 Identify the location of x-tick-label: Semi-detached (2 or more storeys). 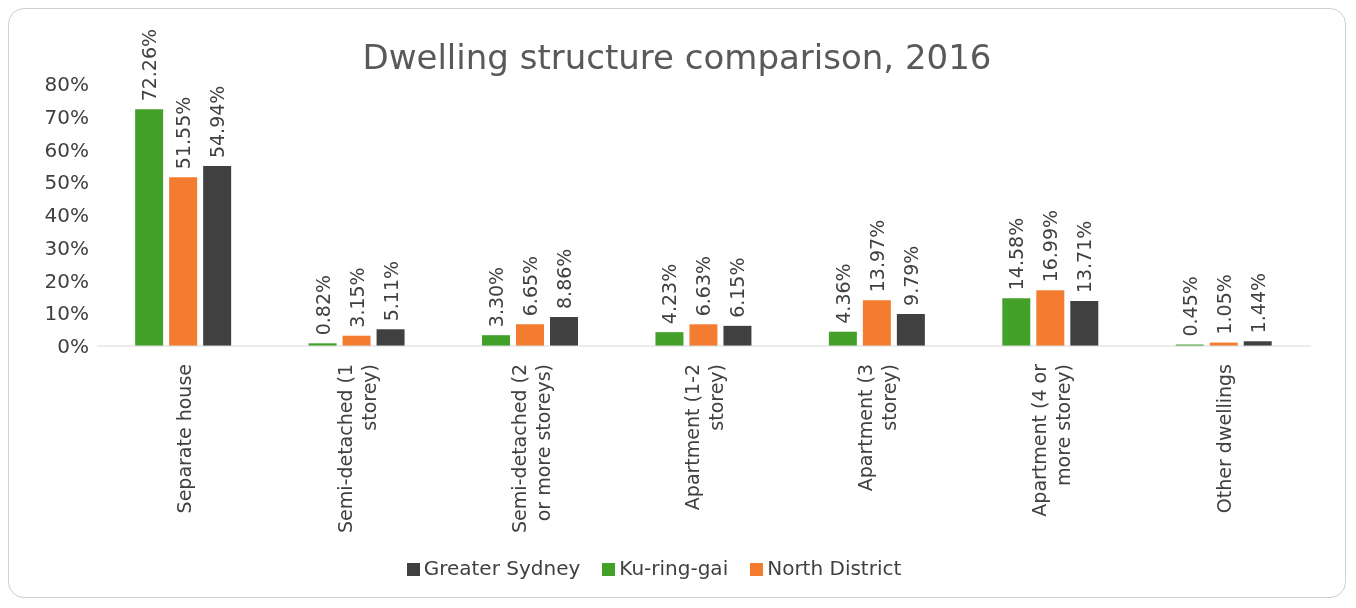
(530, 449).